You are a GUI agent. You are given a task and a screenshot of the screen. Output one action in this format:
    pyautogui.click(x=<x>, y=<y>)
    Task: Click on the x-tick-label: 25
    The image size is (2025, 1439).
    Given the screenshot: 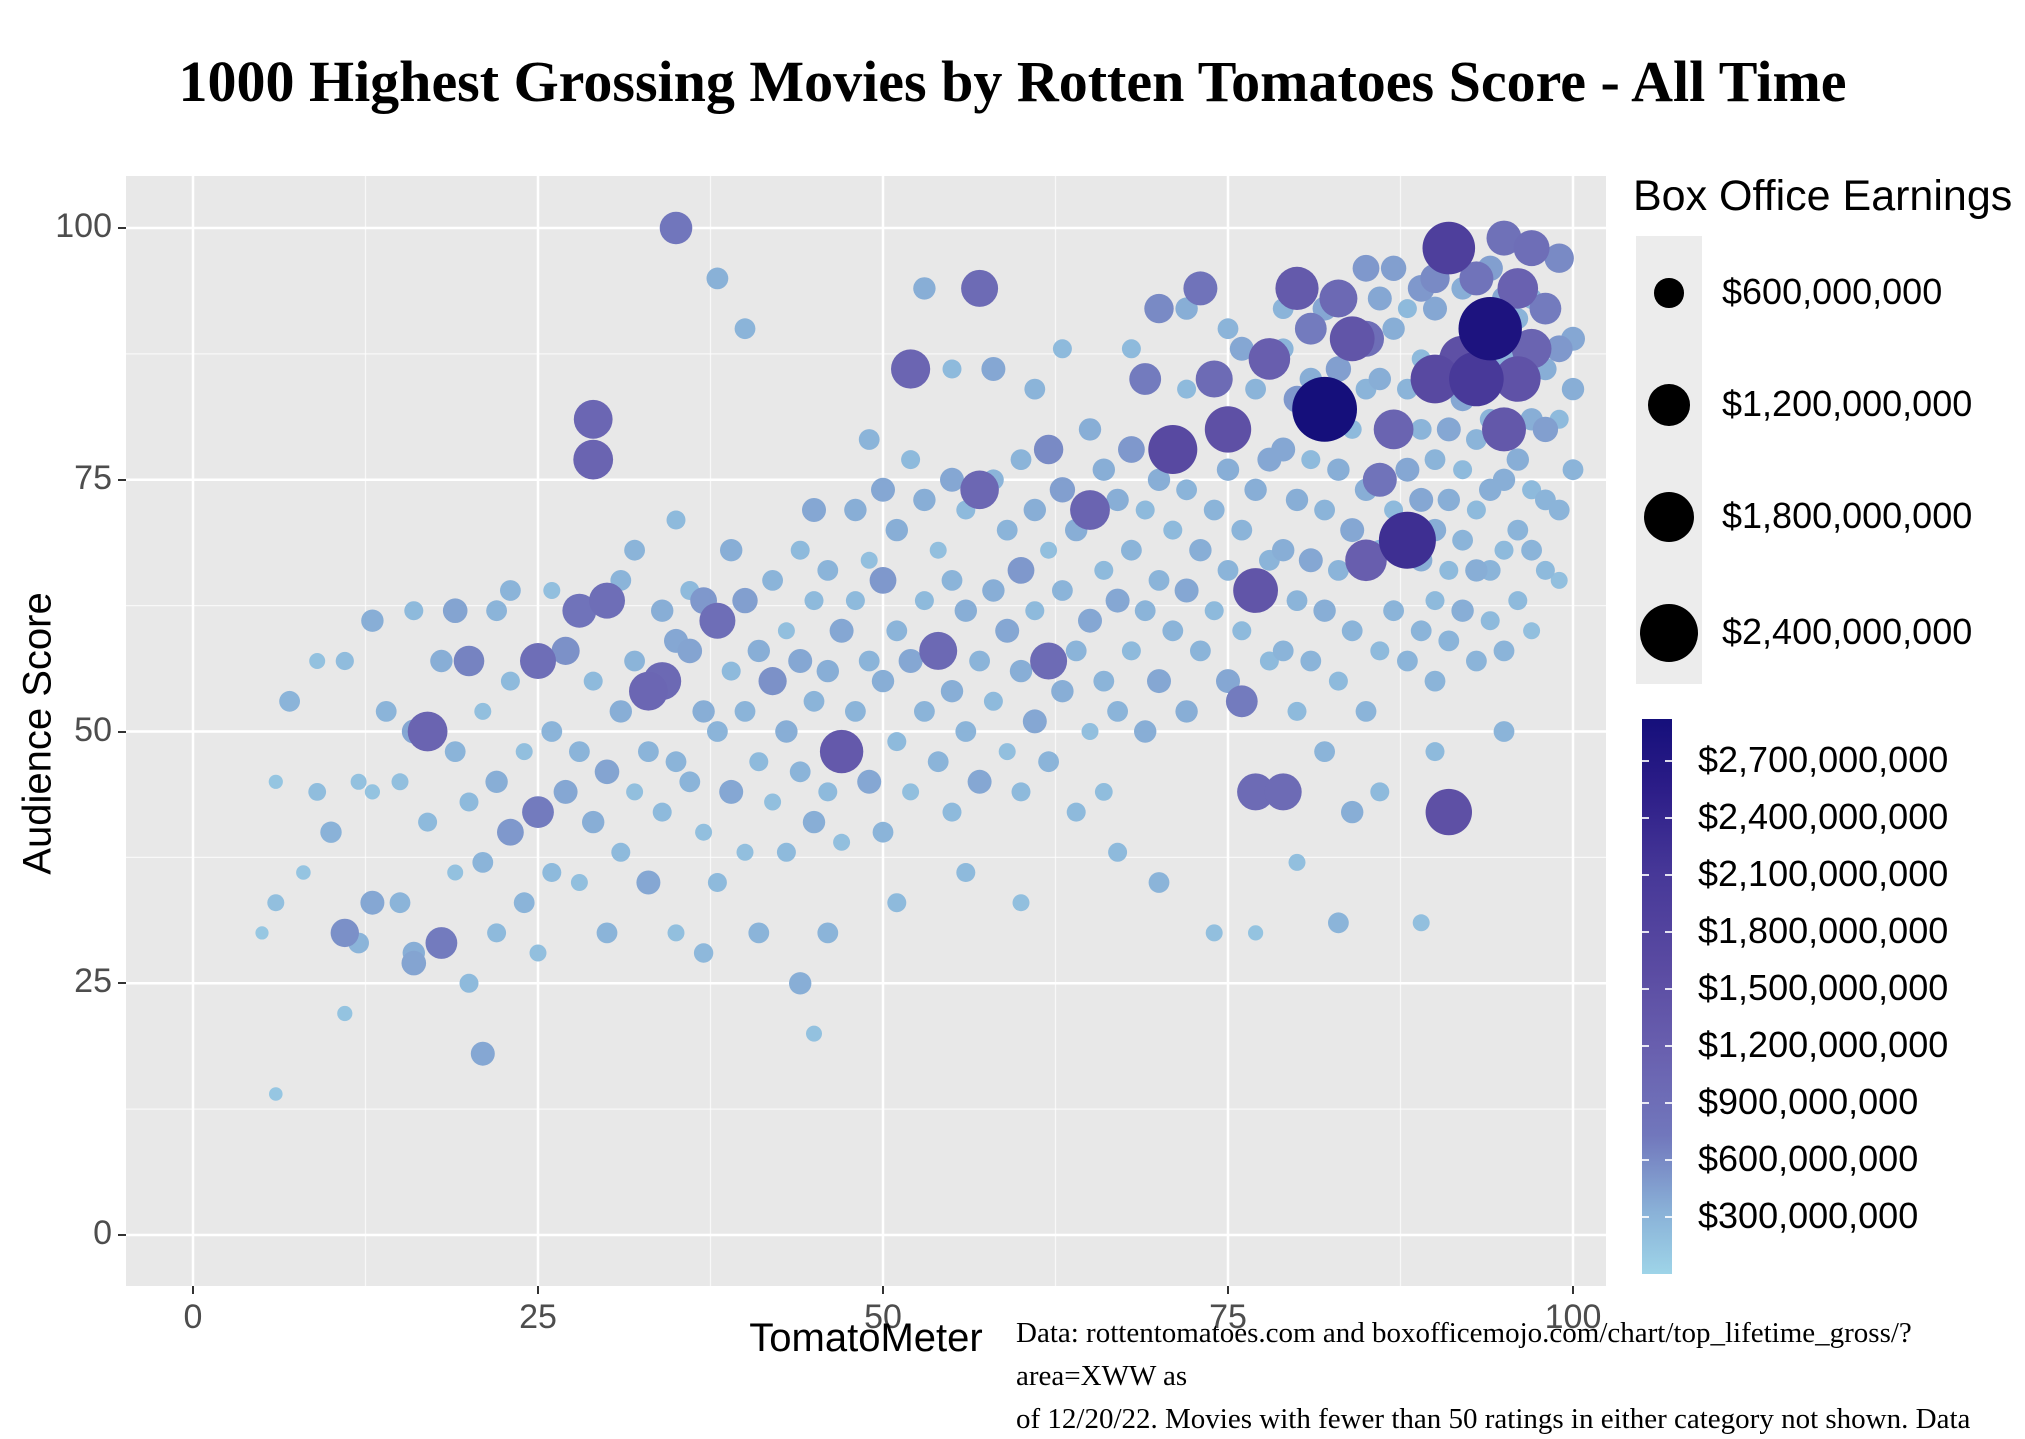 What is the action you would take?
    pyautogui.click(x=538, y=1317)
    